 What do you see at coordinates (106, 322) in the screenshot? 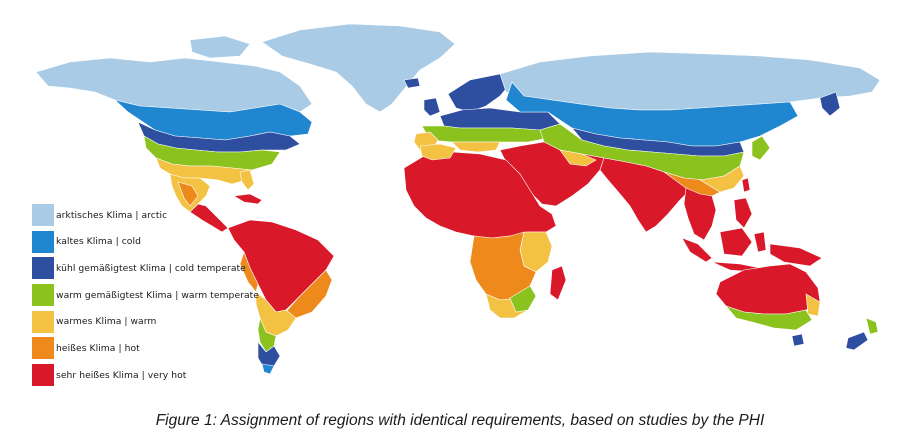
I see `legend-label: warmes Klima | warm` at bounding box center [106, 322].